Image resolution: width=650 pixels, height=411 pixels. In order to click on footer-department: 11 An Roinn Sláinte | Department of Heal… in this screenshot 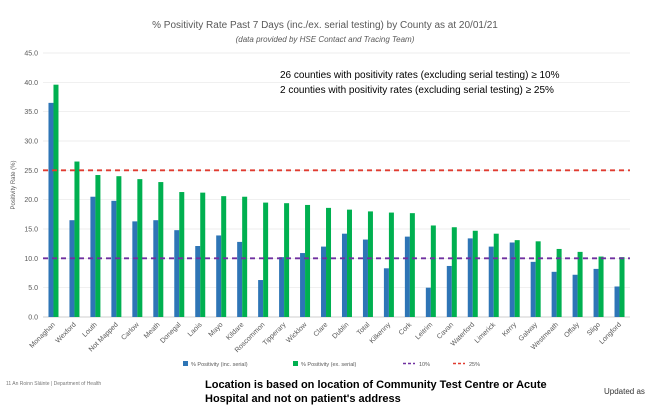, I will do `click(54, 384)`.